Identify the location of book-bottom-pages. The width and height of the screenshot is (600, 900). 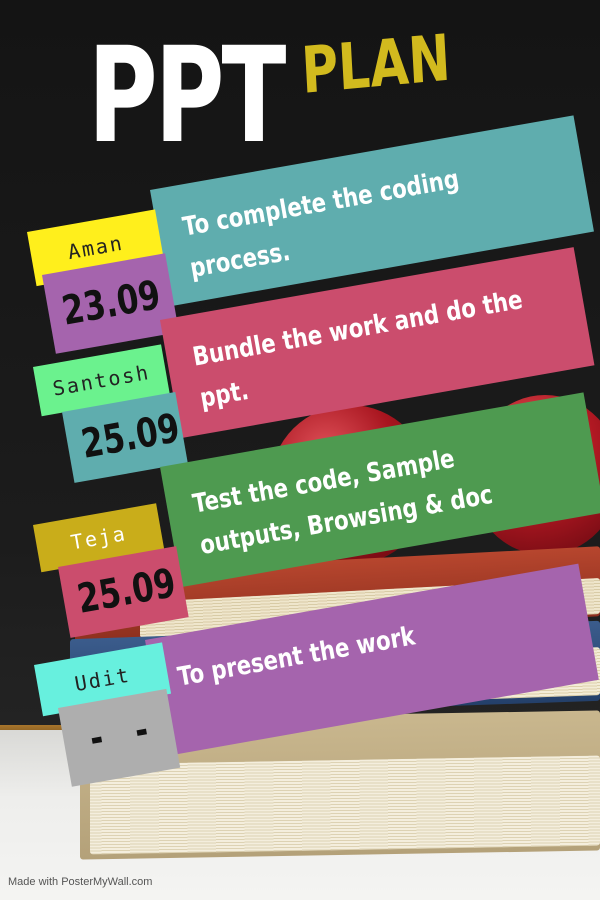
(345, 805).